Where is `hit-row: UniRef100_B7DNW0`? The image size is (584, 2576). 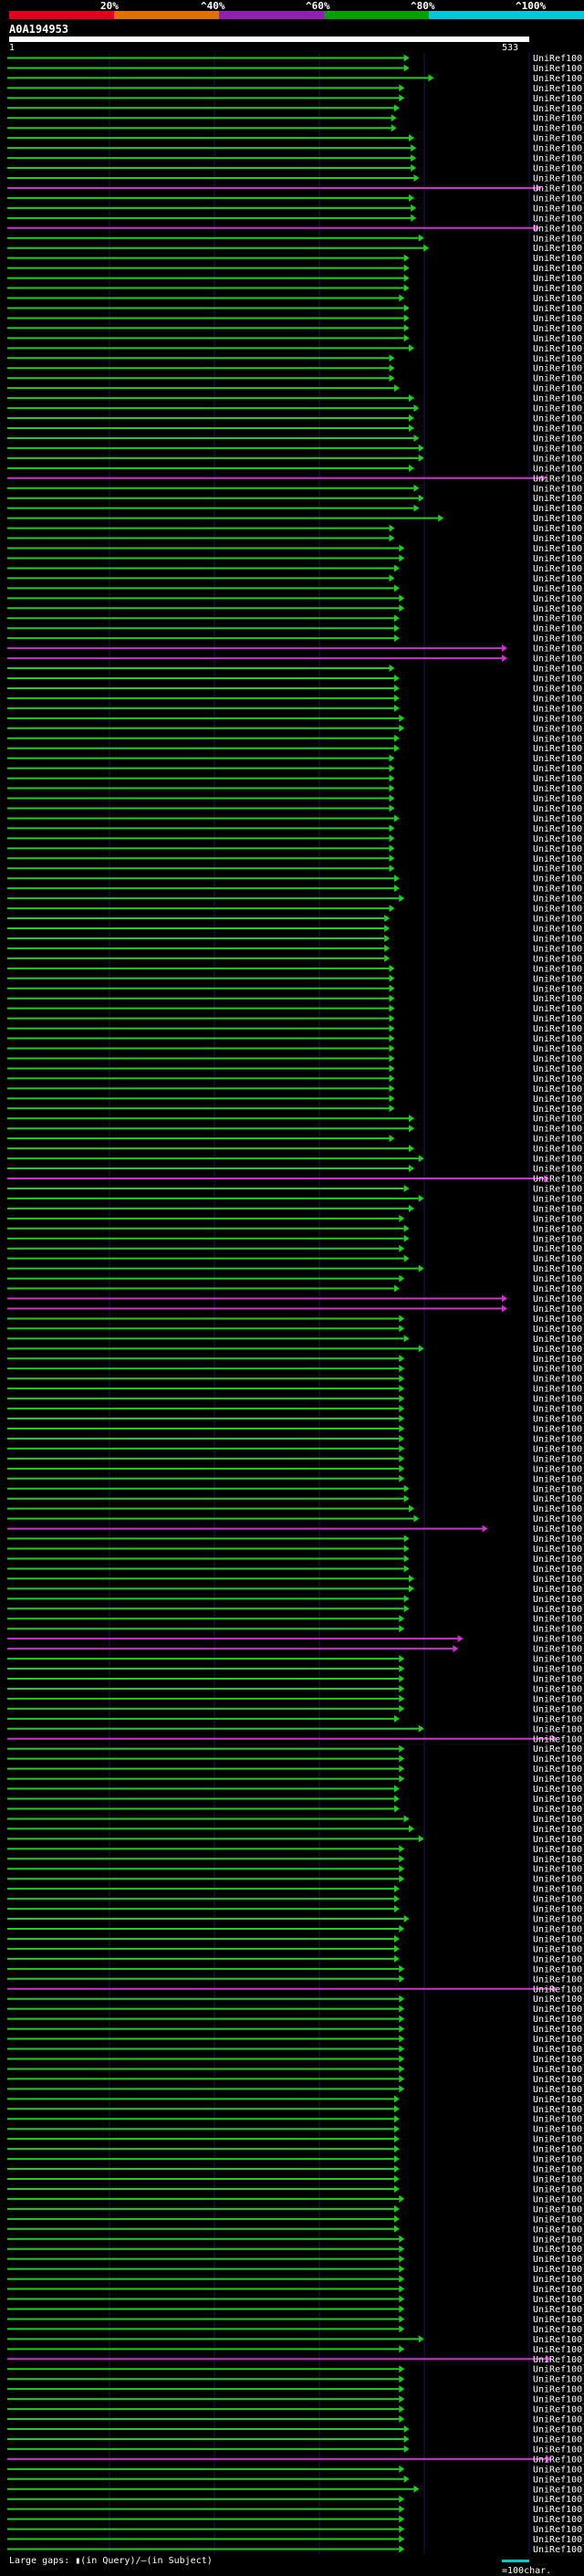 hit-row: UniRef100_B7DNW0 is located at coordinates (295, 1309).